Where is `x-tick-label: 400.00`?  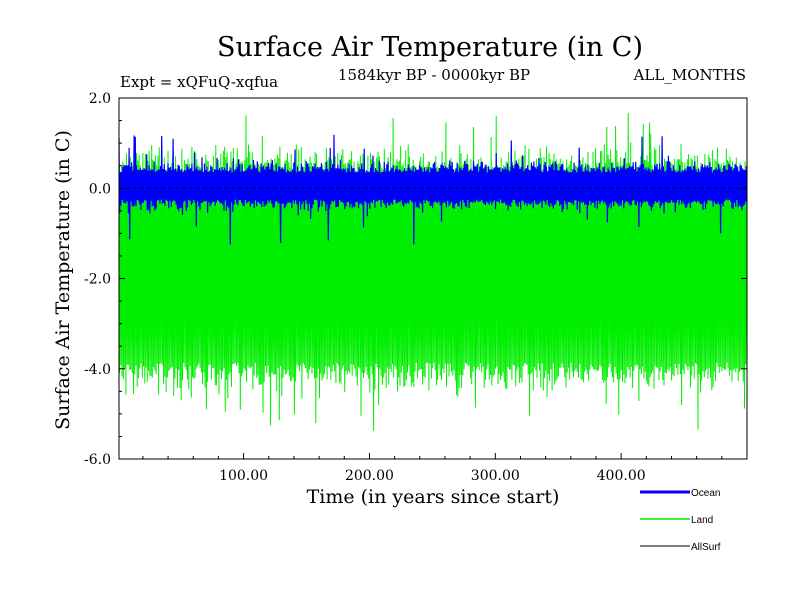
x-tick-label: 400.00 is located at coordinates (621, 476).